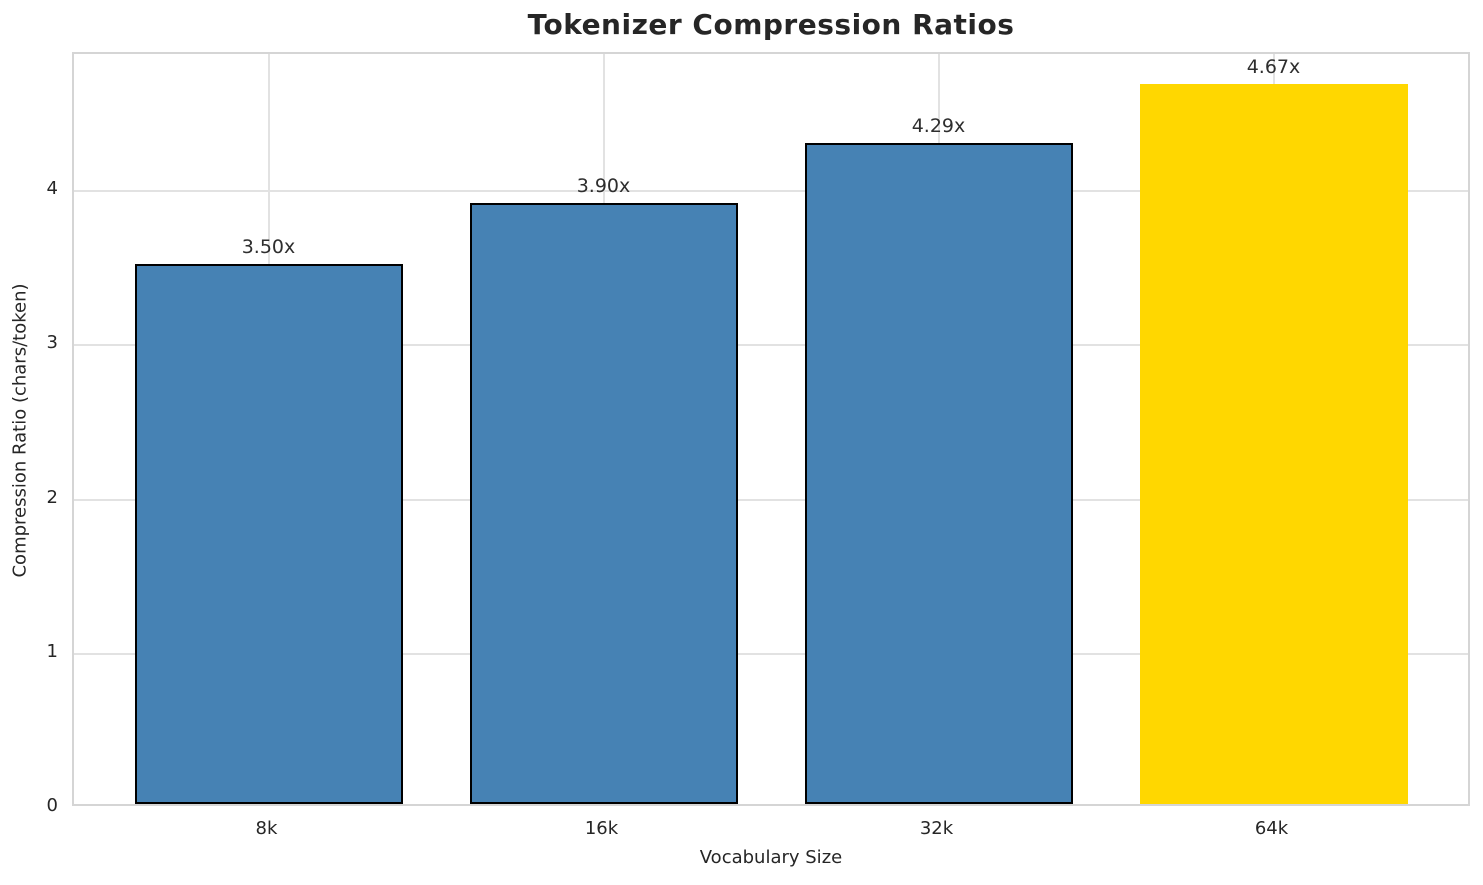 The width and height of the screenshot is (1483, 885). I want to click on bar-16k, so click(603, 503).